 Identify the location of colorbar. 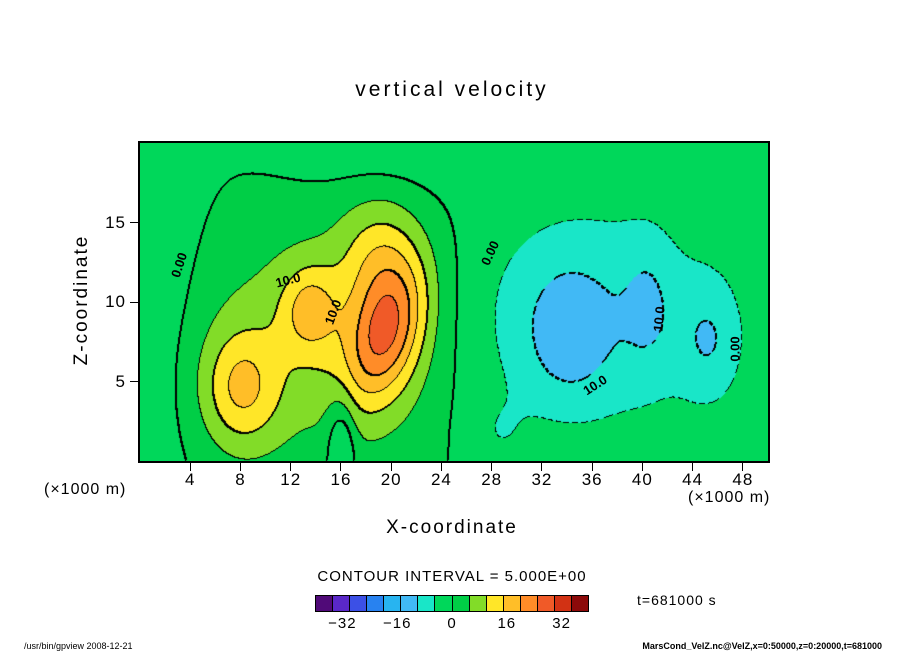
(452, 603).